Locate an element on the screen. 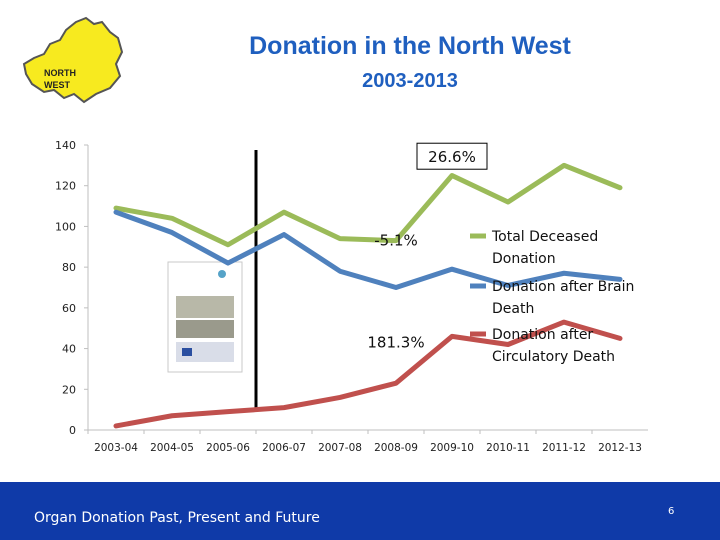  annotation-label-2: 181.3% is located at coordinates (395, 342).